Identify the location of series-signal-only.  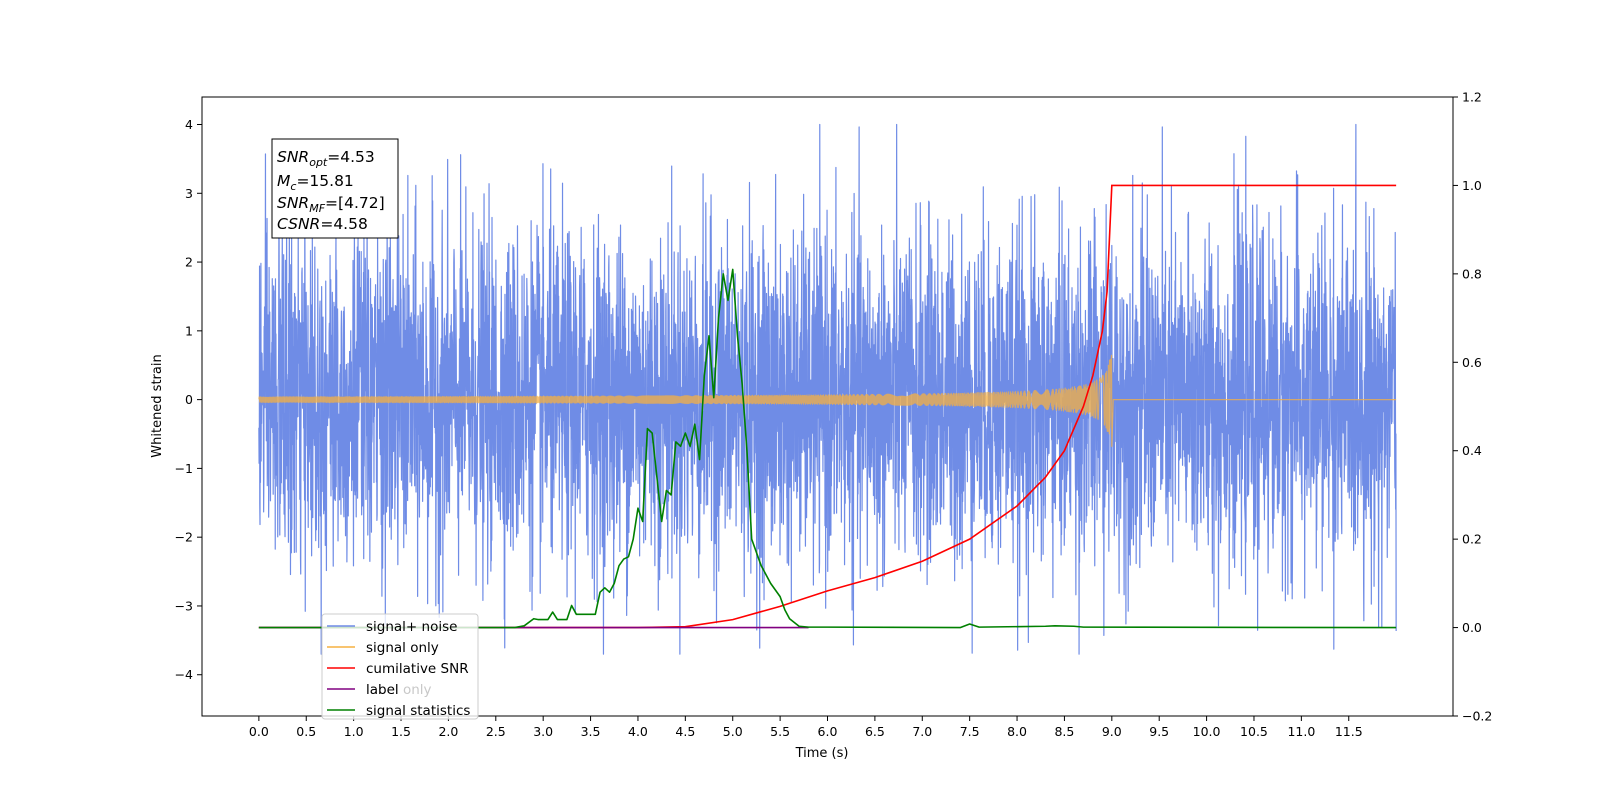
(827, 400).